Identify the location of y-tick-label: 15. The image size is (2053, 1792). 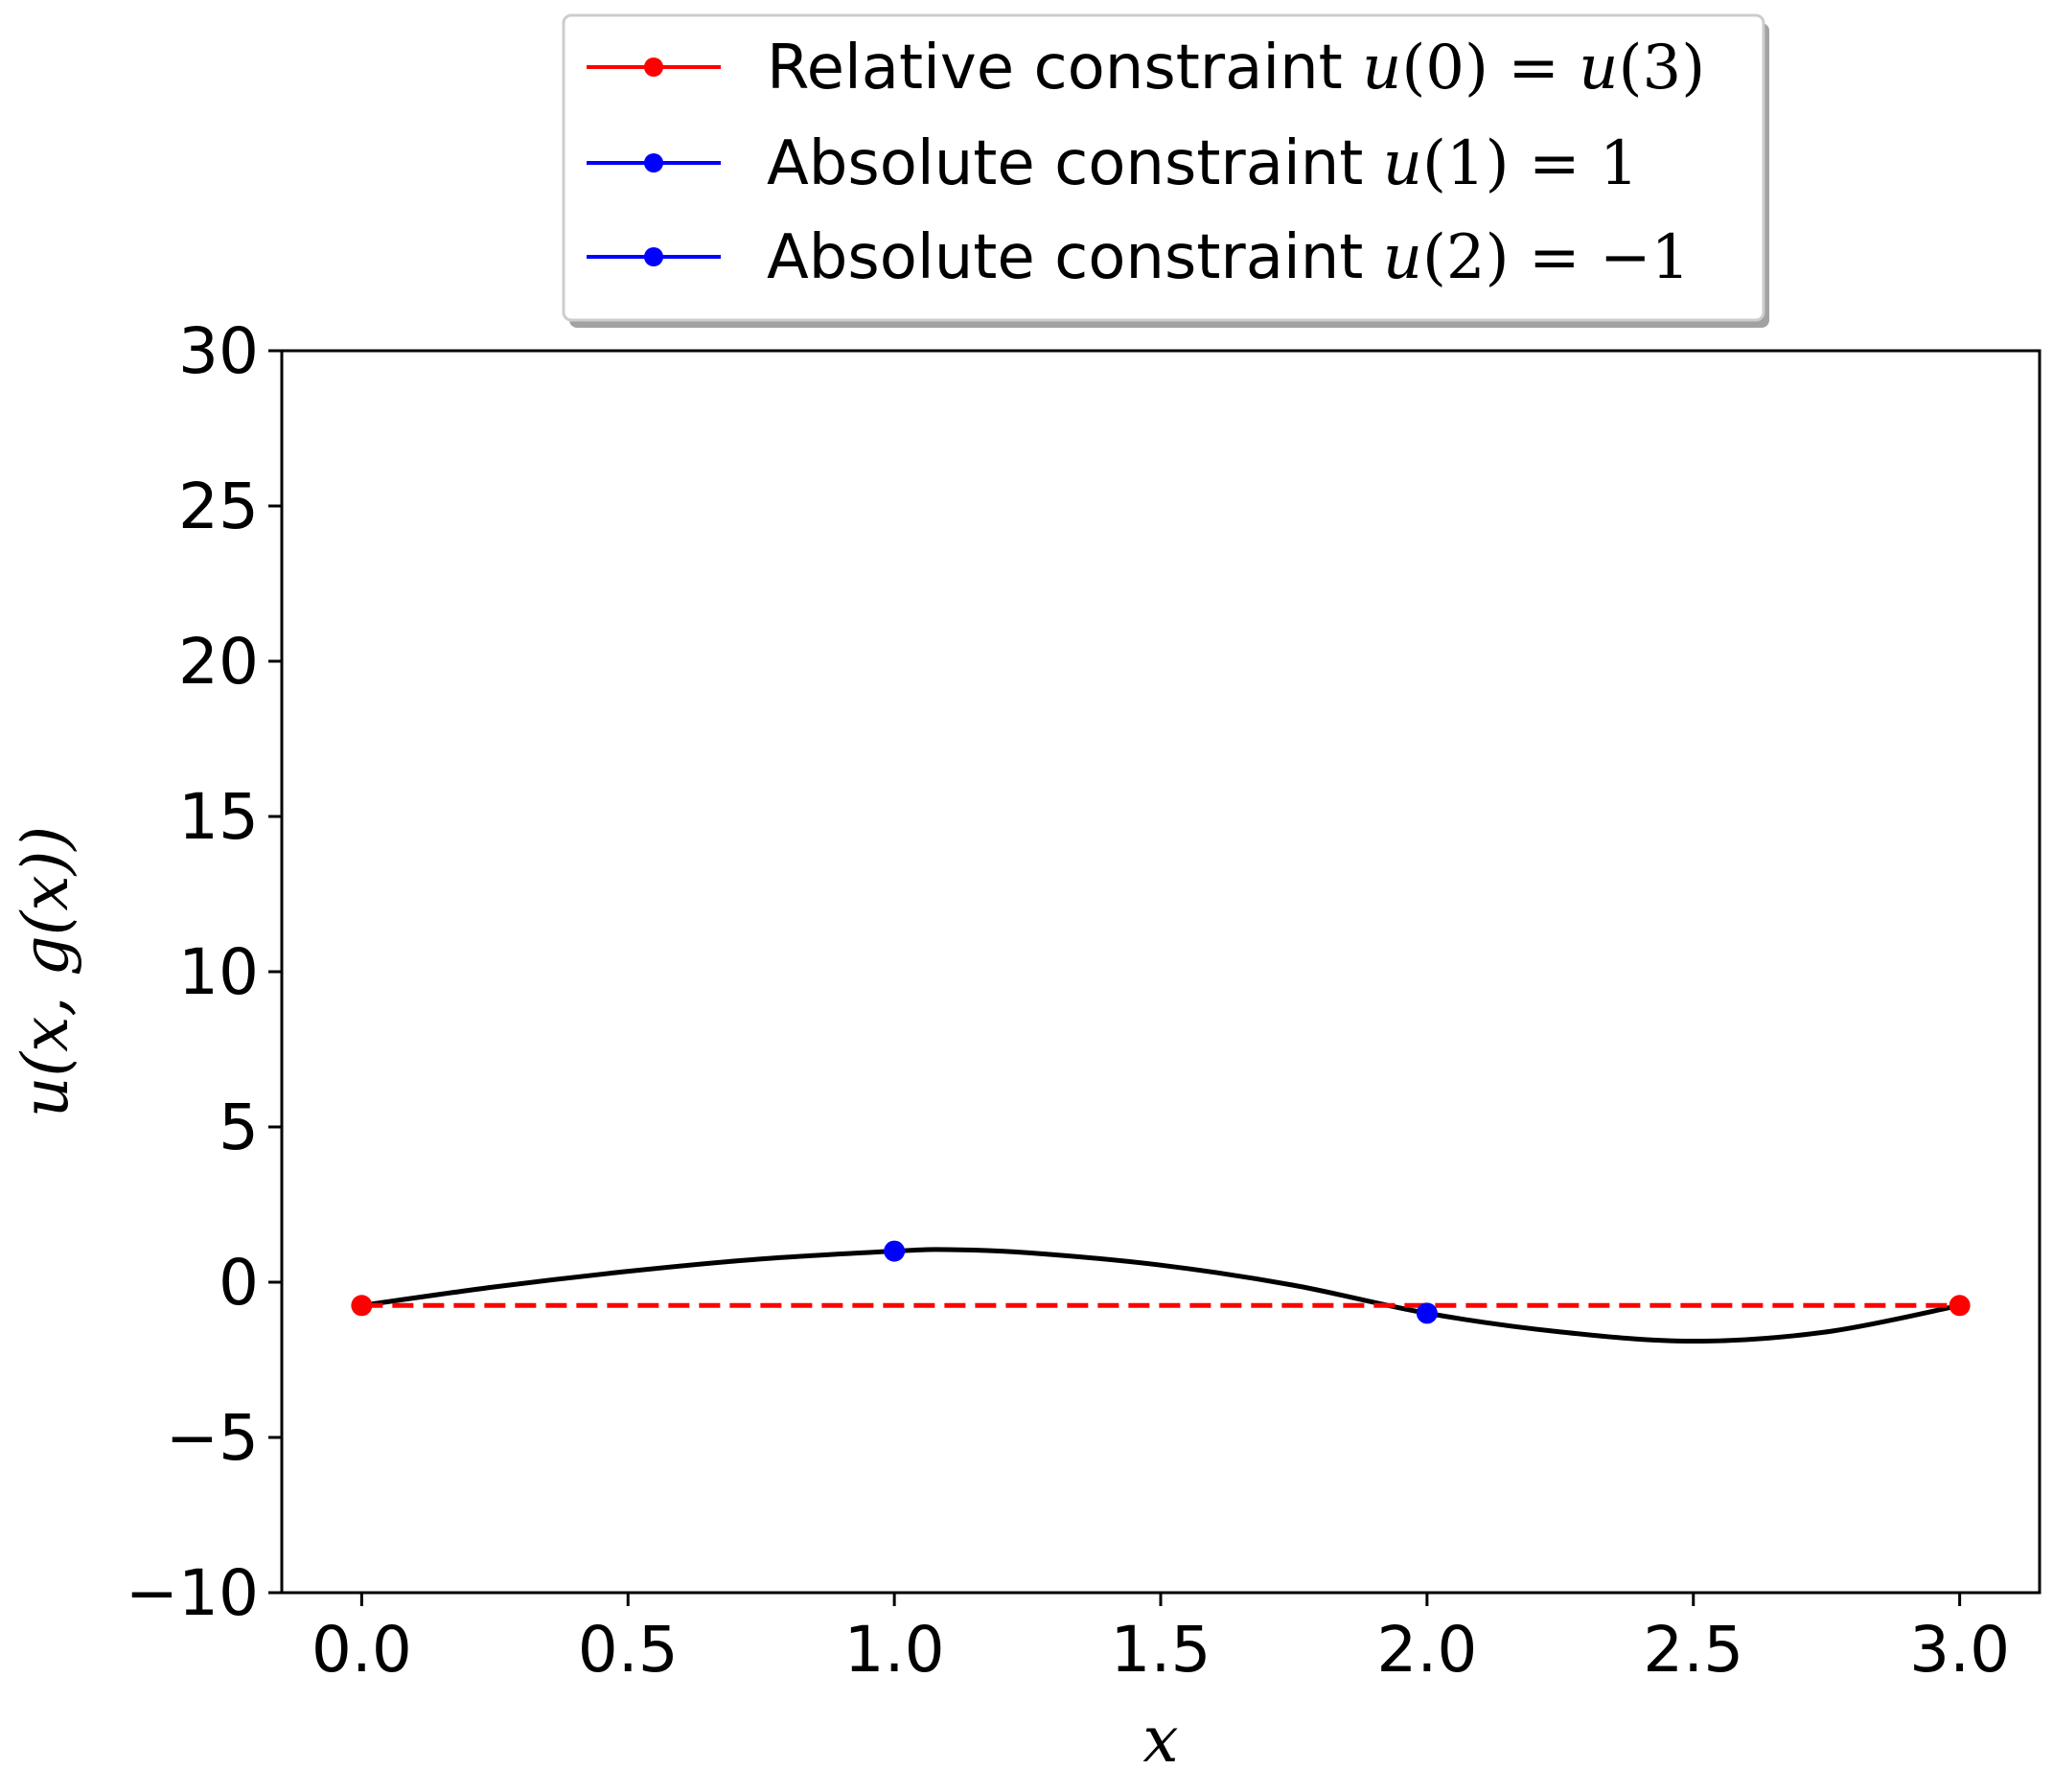
(218, 817).